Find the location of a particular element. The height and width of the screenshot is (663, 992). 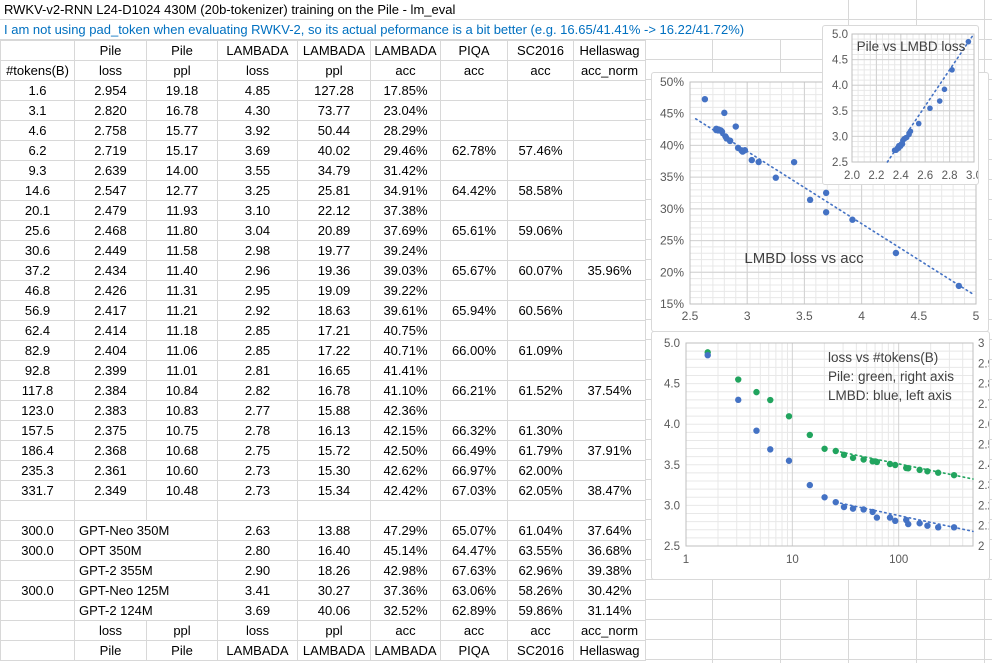

footer-metric-cell: ppl is located at coordinates (334, 630).